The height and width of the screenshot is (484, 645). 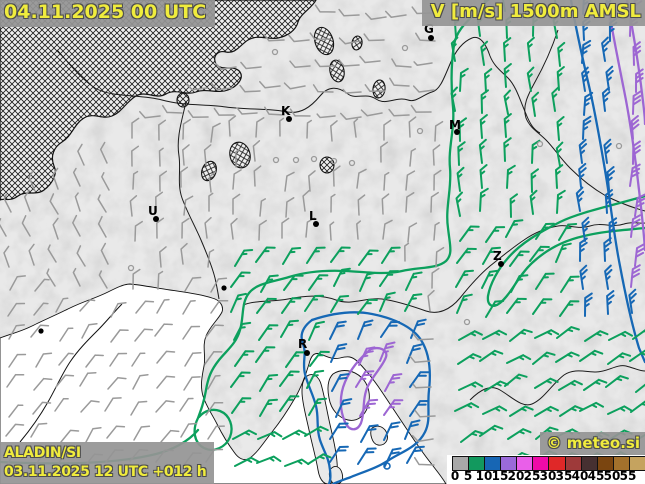 I want to click on city-label: U, so click(x=153, y=211).